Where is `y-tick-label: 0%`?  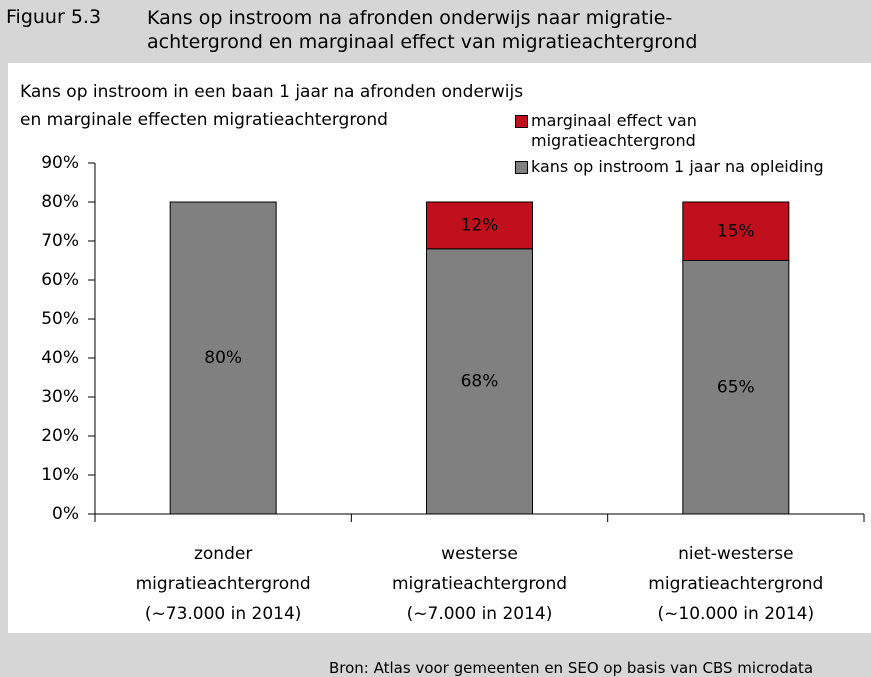 y-tick-label: 0% is located at coordinates (65, 514).